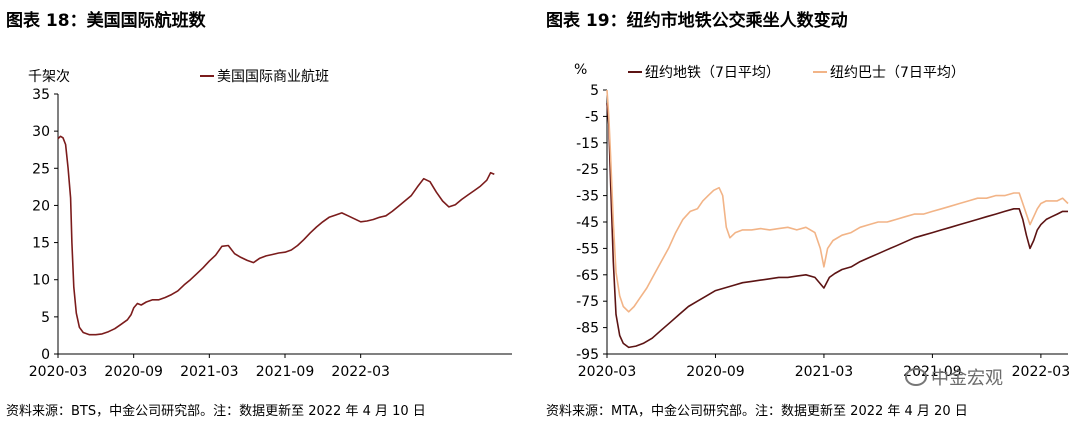  Describe the element at coordinates (587, 197) in the screenshot. I see `y-tick-label: -35` at that location.